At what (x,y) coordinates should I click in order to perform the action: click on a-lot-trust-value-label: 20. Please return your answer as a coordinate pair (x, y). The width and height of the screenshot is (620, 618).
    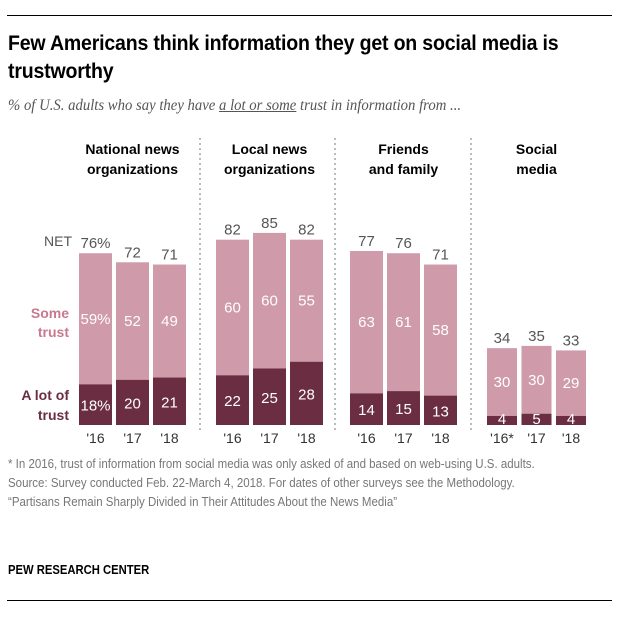
    Looking at the image, I should click on (132, 403).